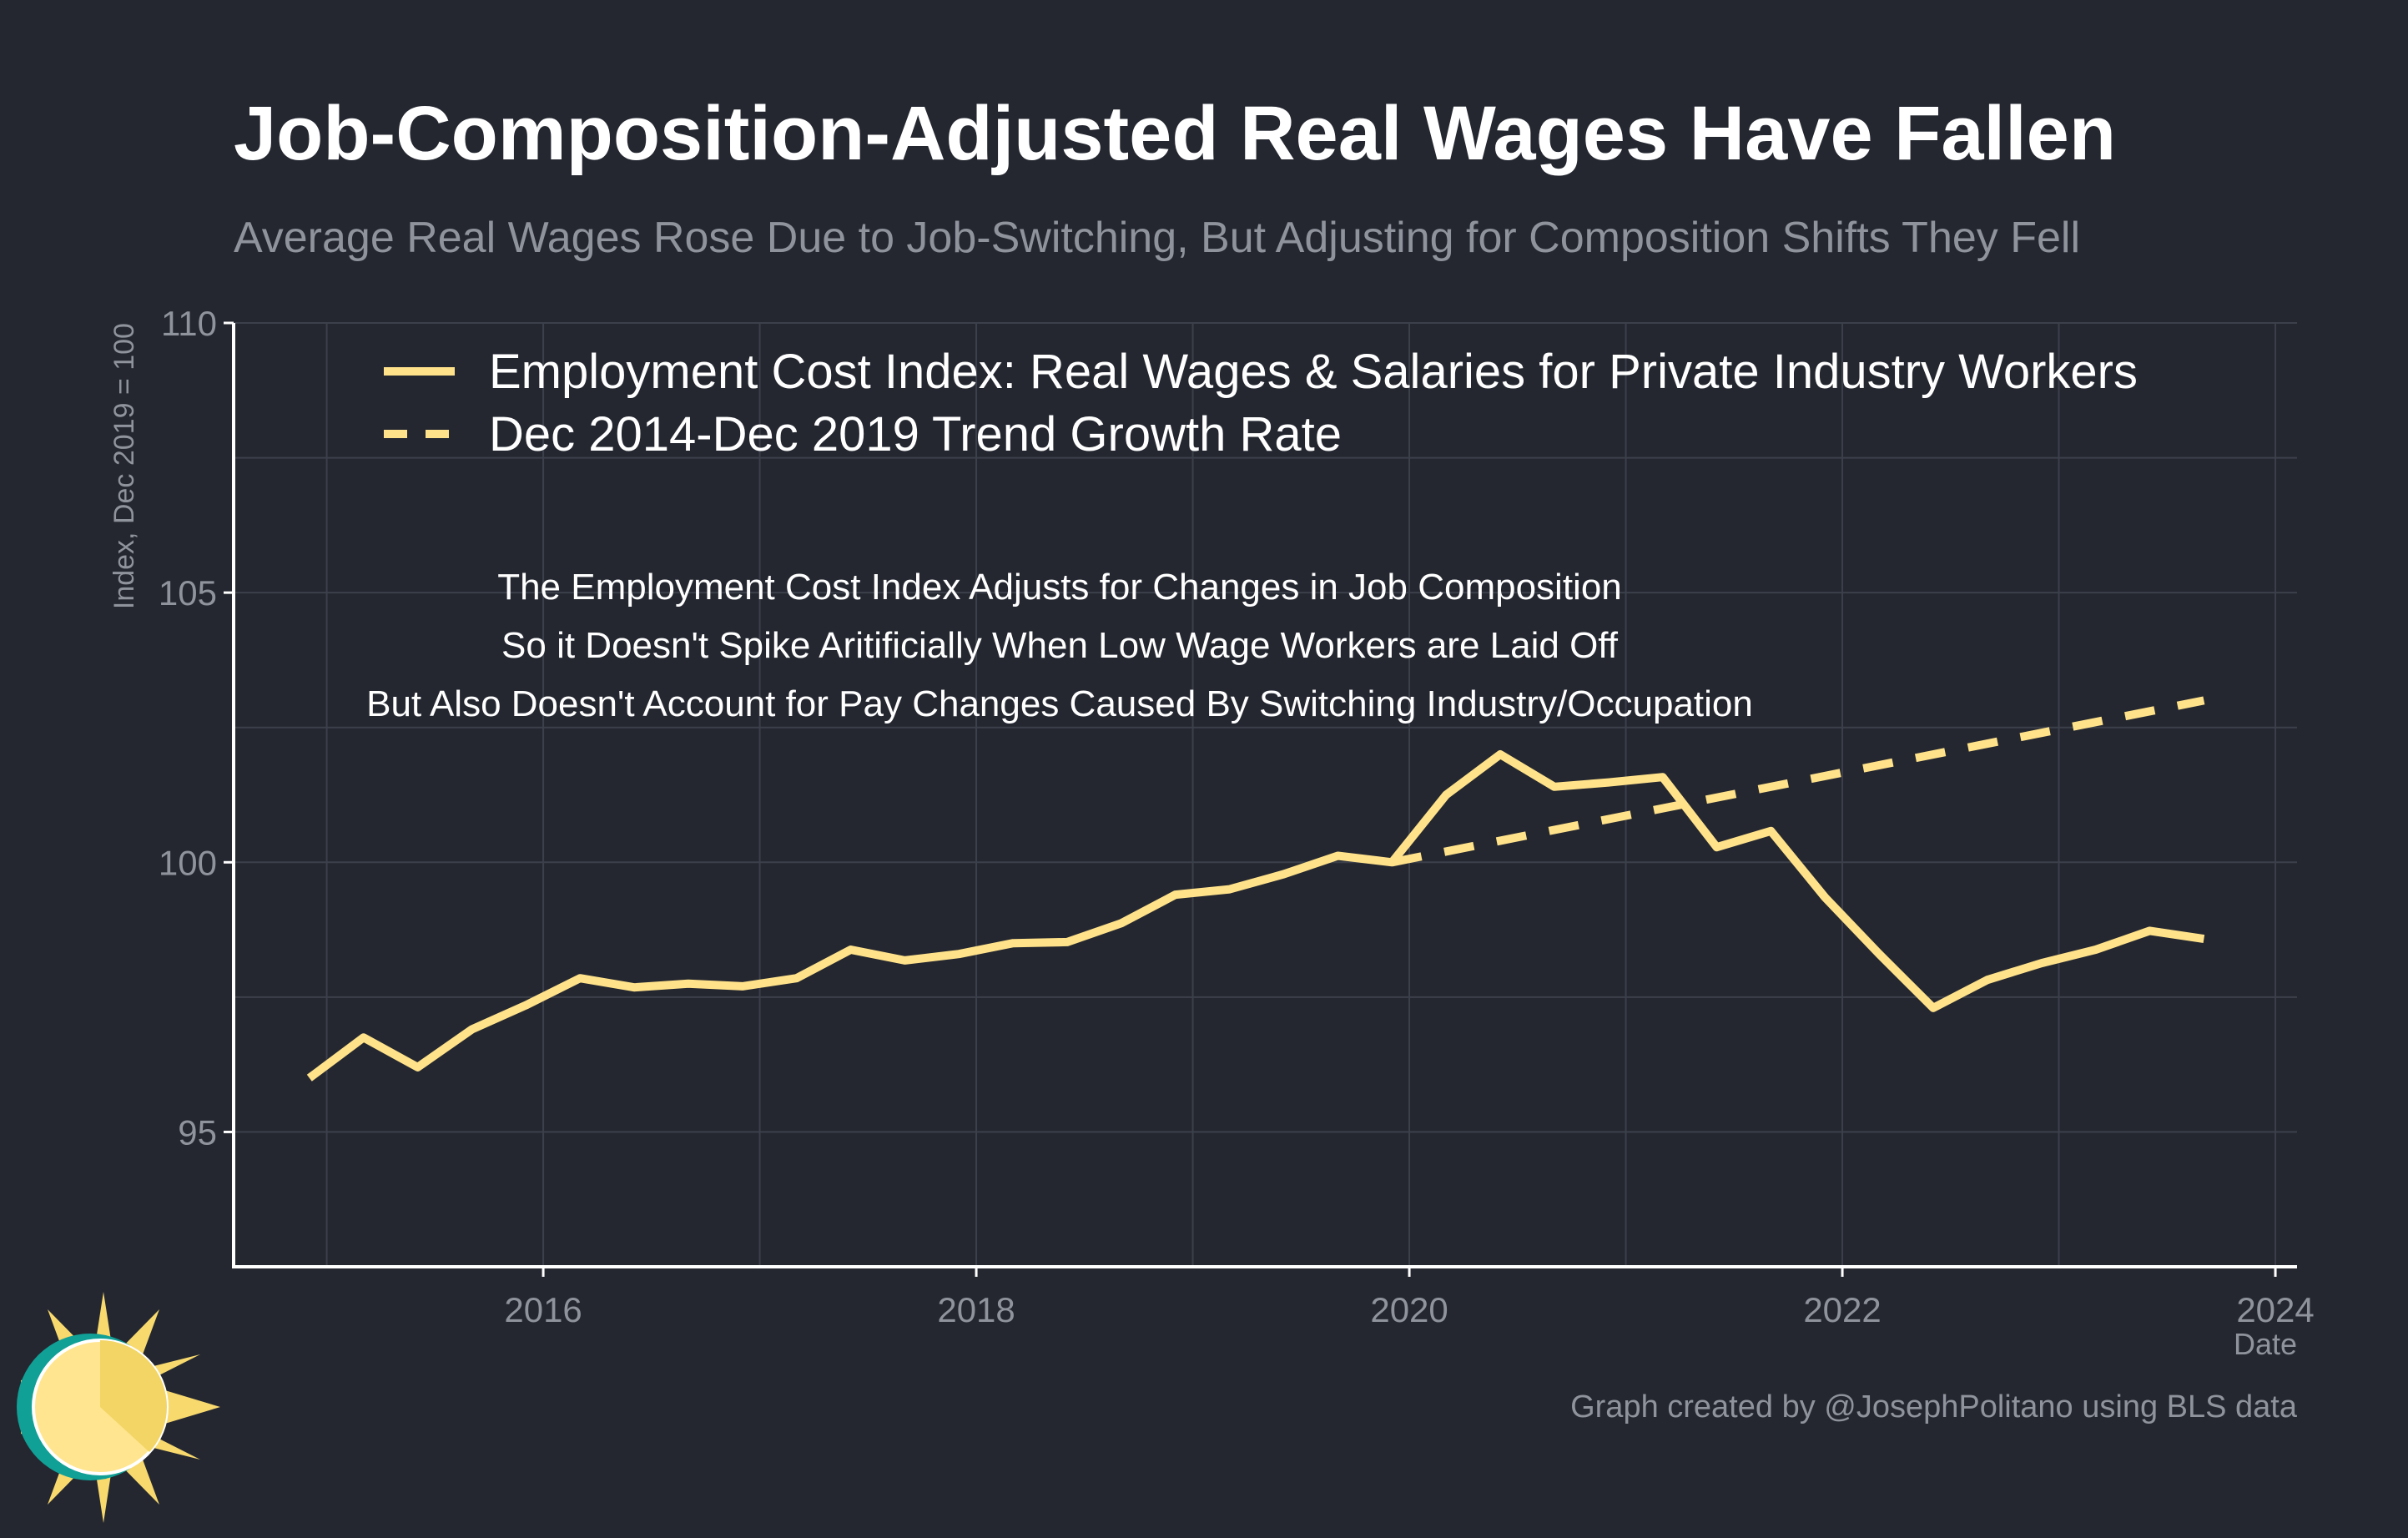 The image size is (2408, 1538). What do you see at coordinates (2275, 1309) in the screenshot?
I see `x-tick-label: 2024` at bounding box center [2275, 1309].